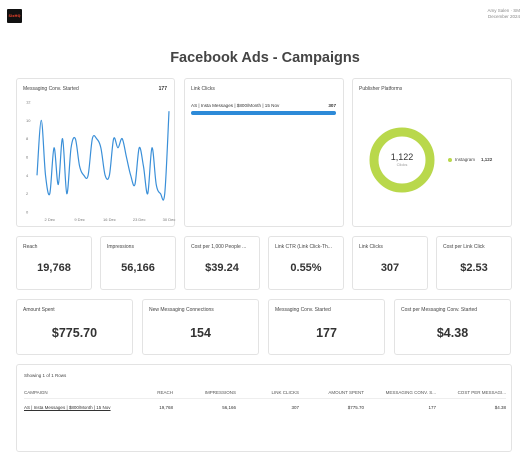  What do you see at coordinates (138, 268) in the screenshot?
I see `kpi-value: 56,166` at bounding box center [138, 268].